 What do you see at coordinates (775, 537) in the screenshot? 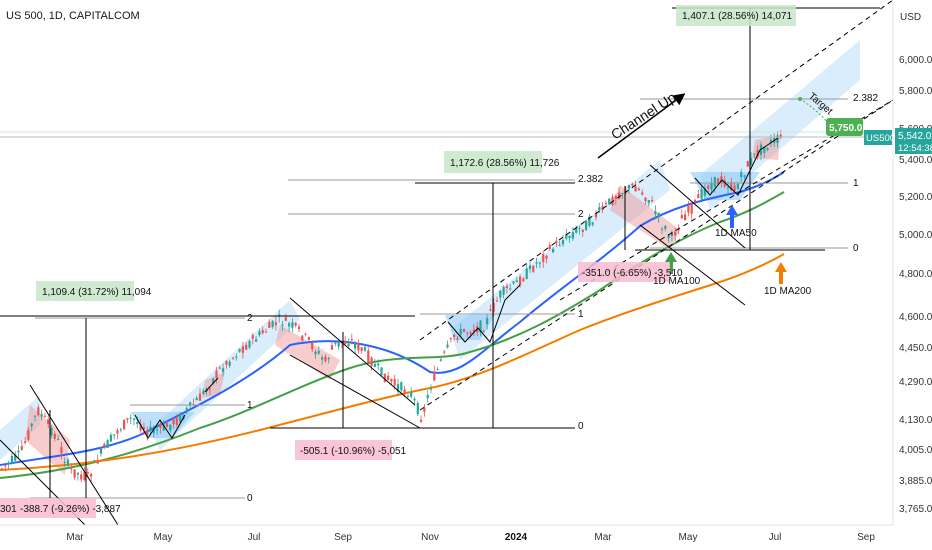
I see `x-tick-label: Jul` at bounding box center [775, 537].